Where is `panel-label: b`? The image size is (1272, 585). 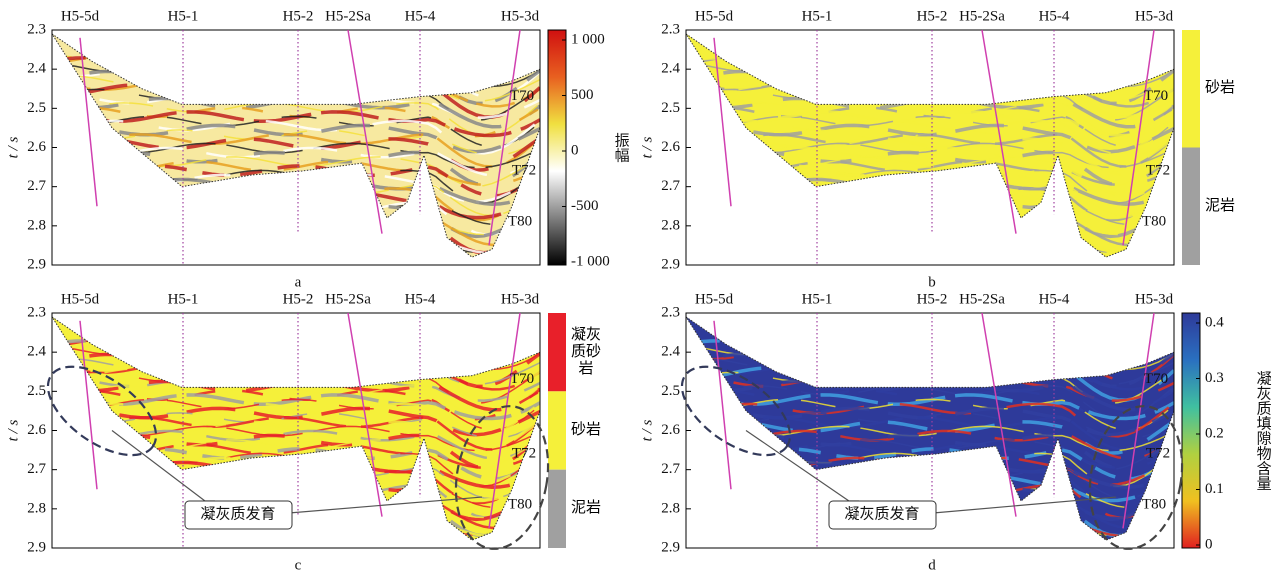
panel-label: b is located at coordinates (932, 282).